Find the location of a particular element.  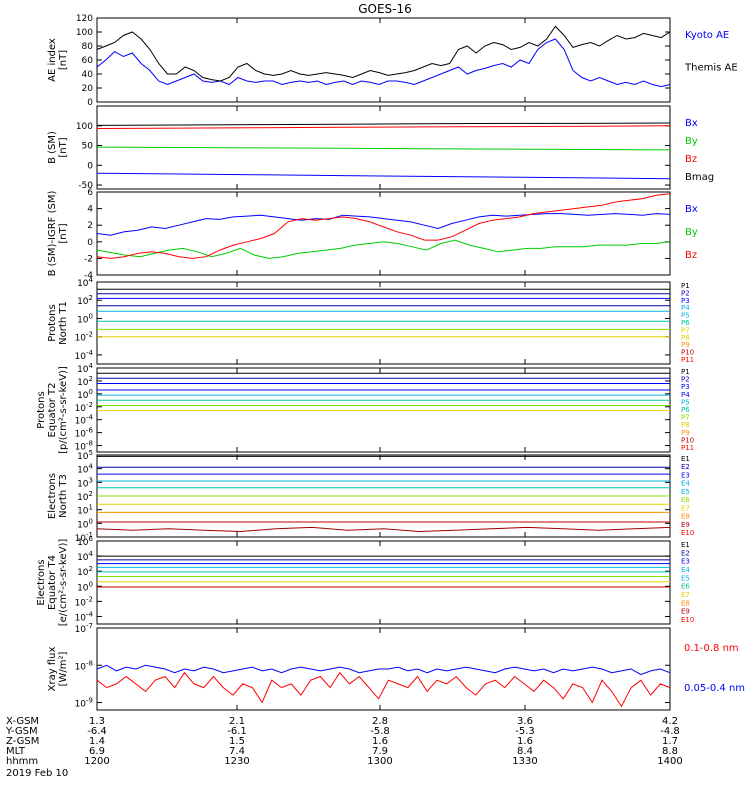

legend-entry: E8 is located at coordinates (685, 517).